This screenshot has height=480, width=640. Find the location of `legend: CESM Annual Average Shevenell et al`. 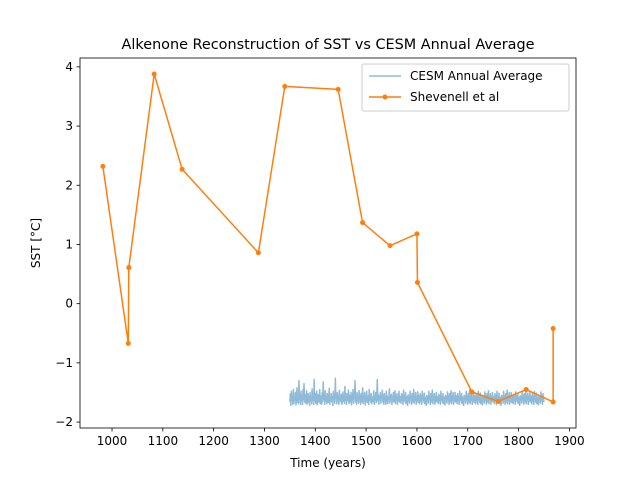

legend: CESM Annual Average Shevenell et al is located at coordinates (465, 87).